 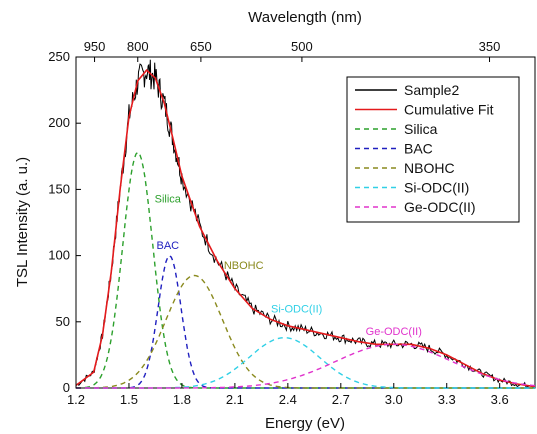 I want to click on top-tick-label: 800, so click(x=138, y=46).